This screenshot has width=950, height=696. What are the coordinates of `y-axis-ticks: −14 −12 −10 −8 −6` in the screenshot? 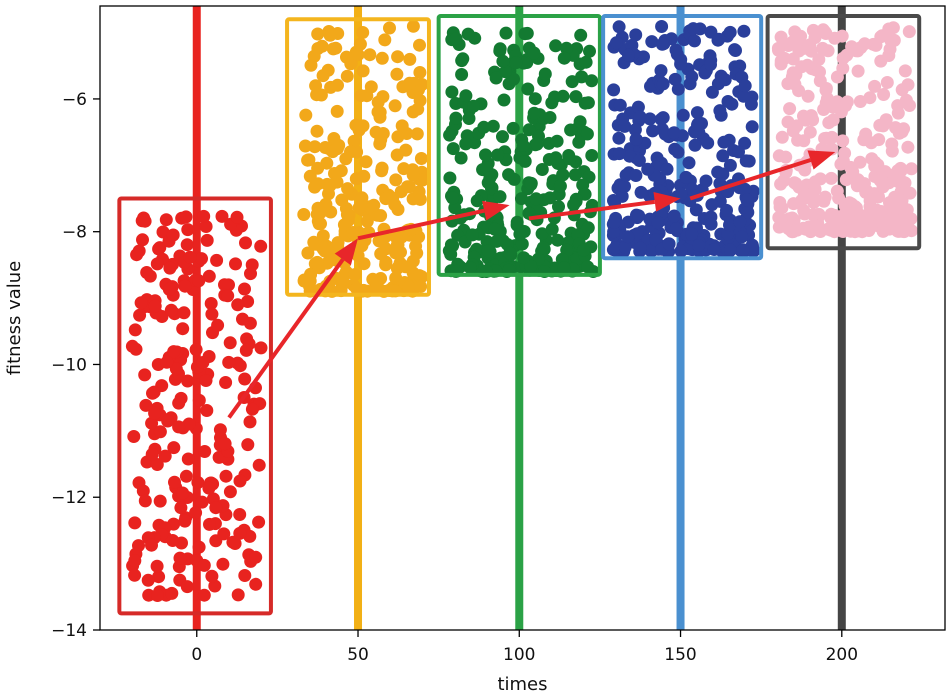 It's located at (75, 365).